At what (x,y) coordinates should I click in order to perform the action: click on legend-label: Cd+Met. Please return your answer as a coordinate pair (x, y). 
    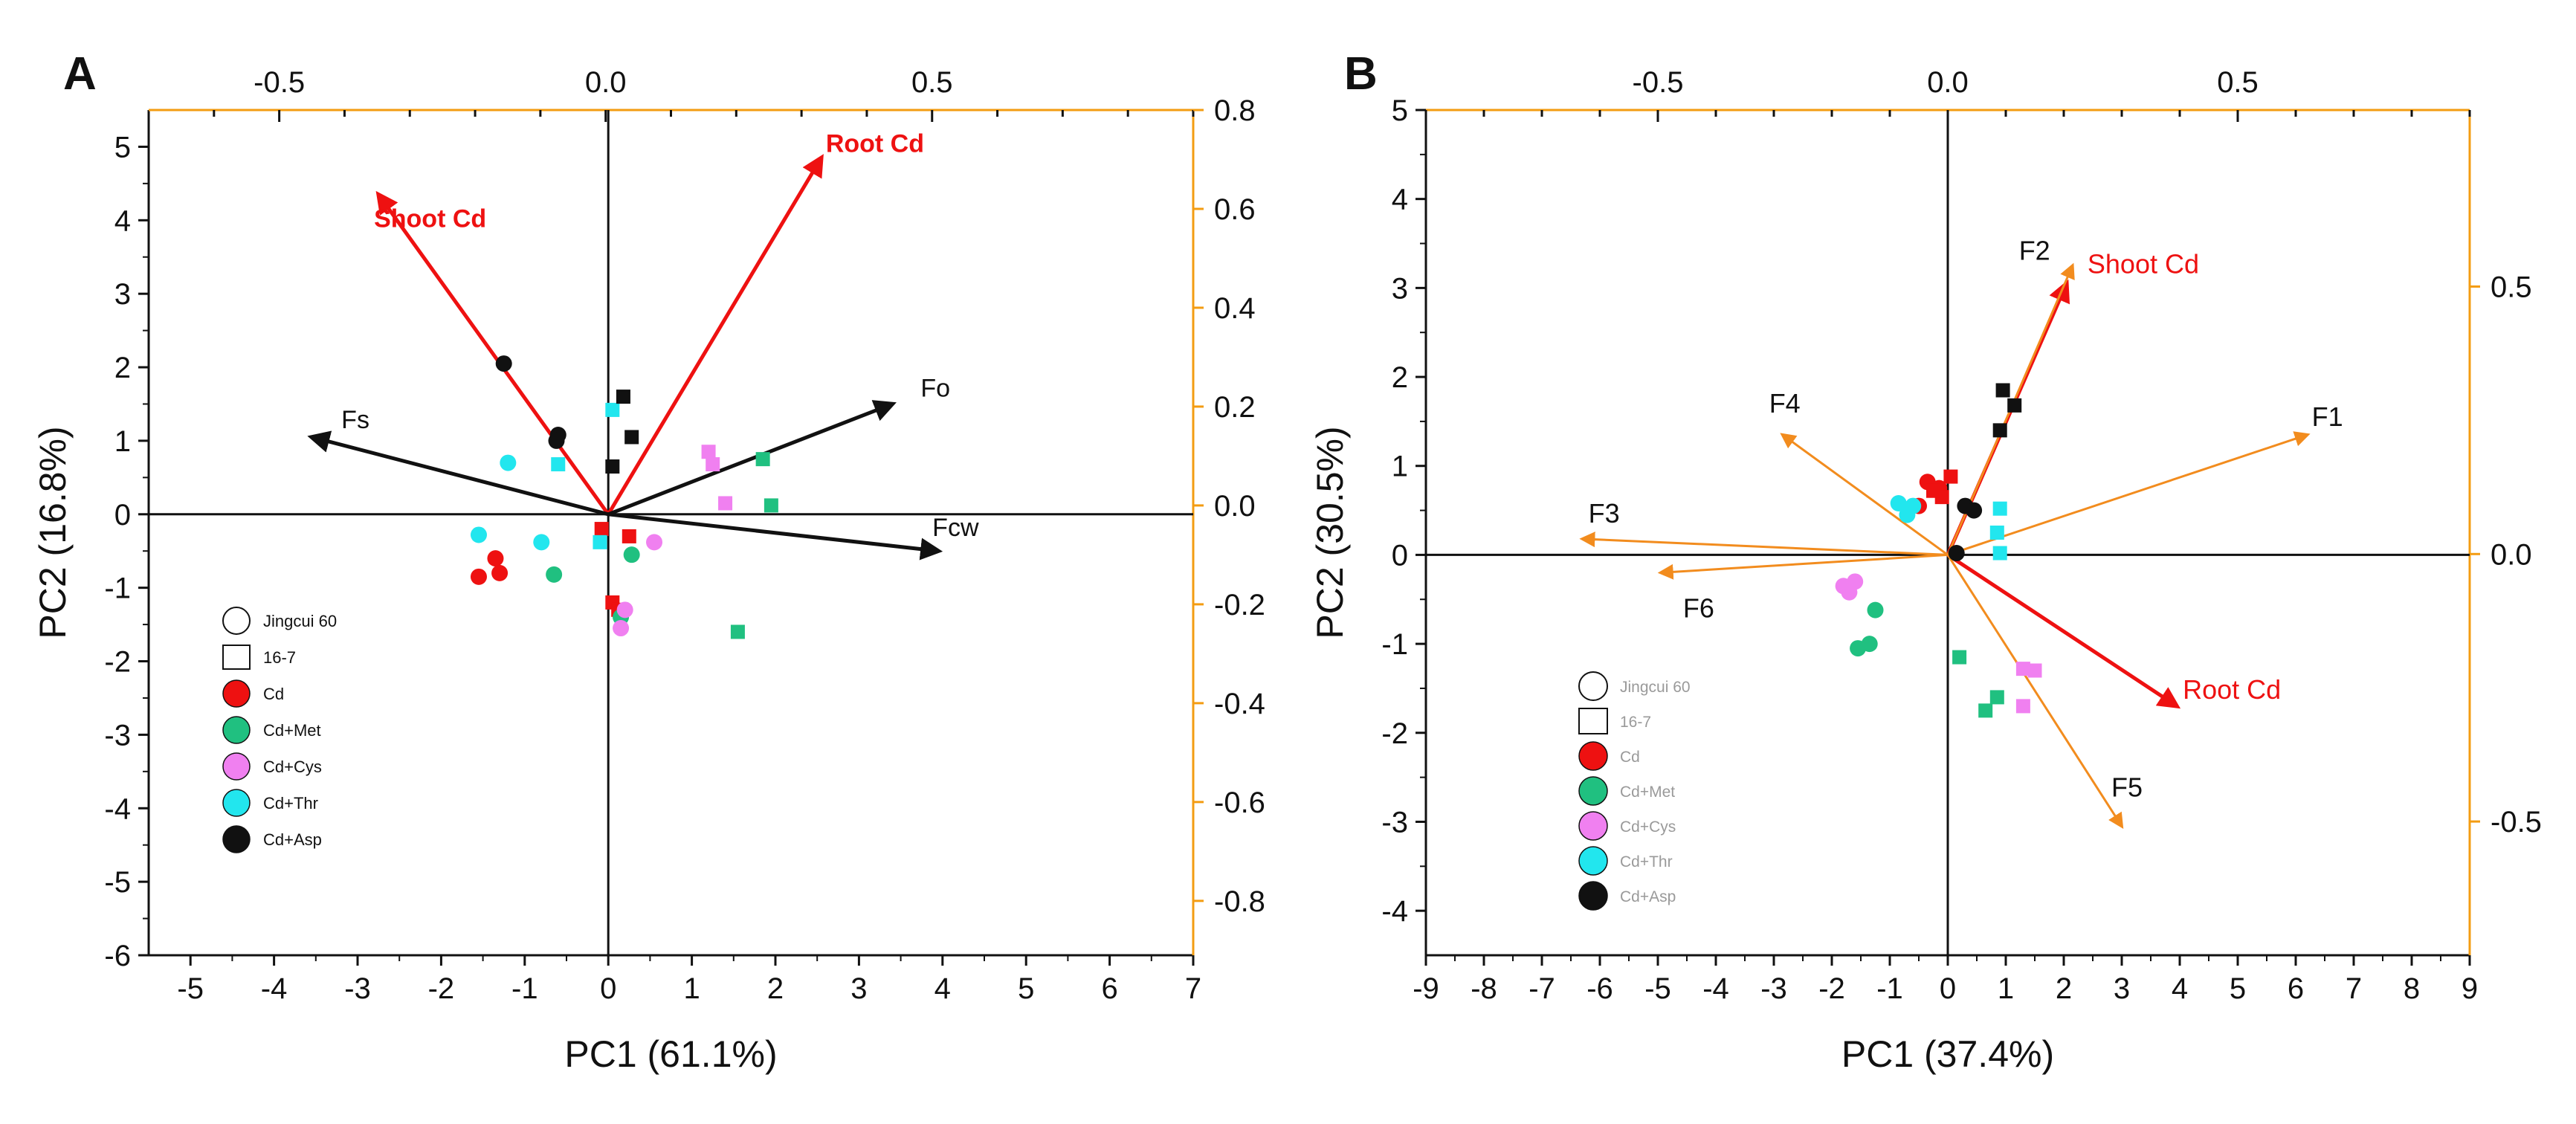
    Looking at the image, I should click on (292, 730).